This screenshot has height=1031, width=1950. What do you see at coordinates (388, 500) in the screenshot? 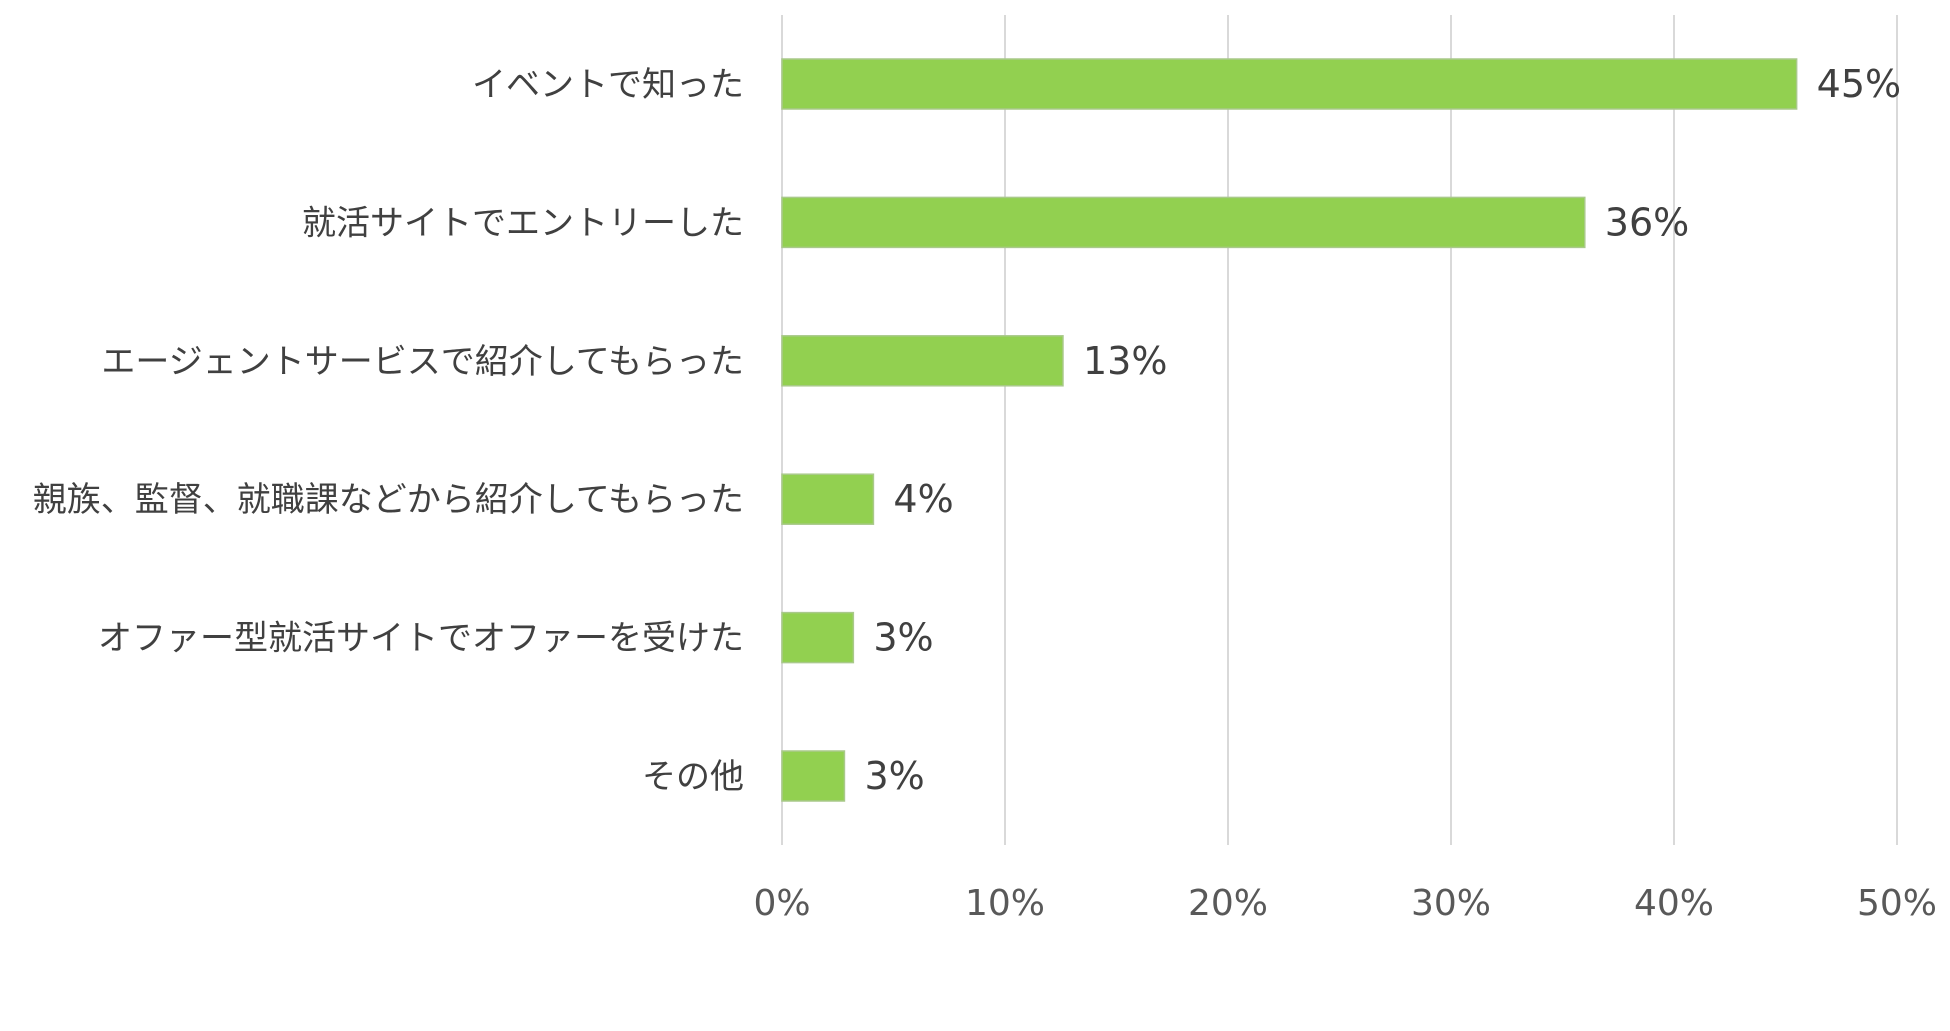
I see `category-label: 親族、監督、就職課などから紹介してもらった` at bounding box center [388, 500].